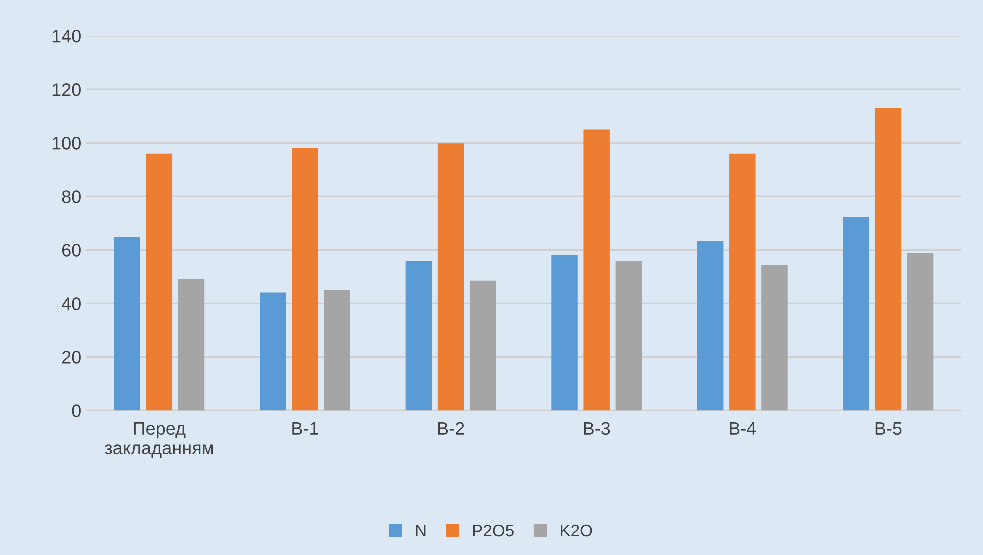 The width and height of the screenshot is (983, 555). What do you see at coordinates (71, 357) in the screenshot?
I see `y-tick-label: 20` at bounding box center [71, 357].